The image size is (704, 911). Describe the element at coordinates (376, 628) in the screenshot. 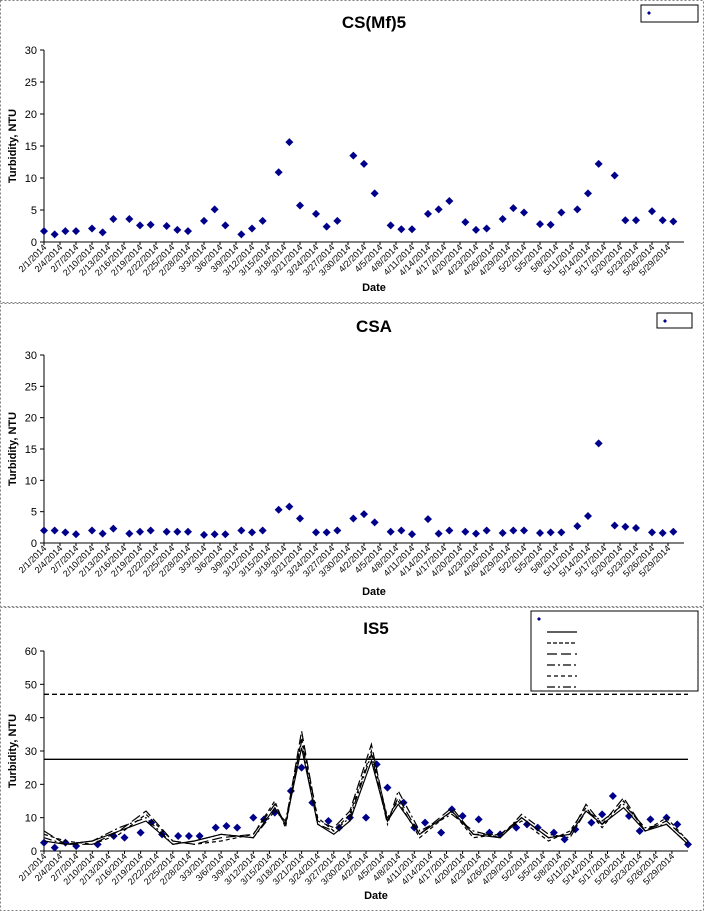

I see `chart-title: IS5` at that location.